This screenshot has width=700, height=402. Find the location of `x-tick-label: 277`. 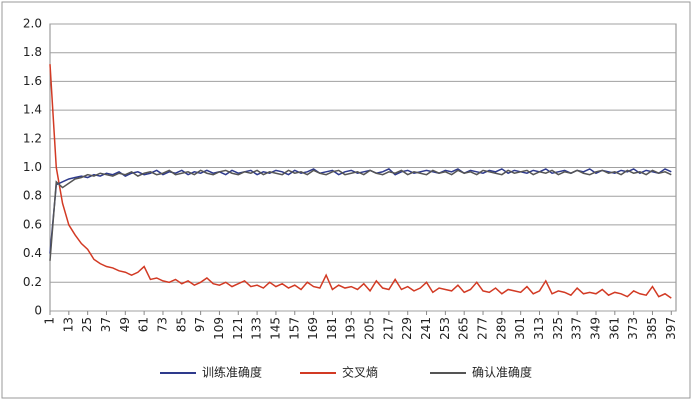

x-tick-label: 277 is located at coordinates (483, 328).